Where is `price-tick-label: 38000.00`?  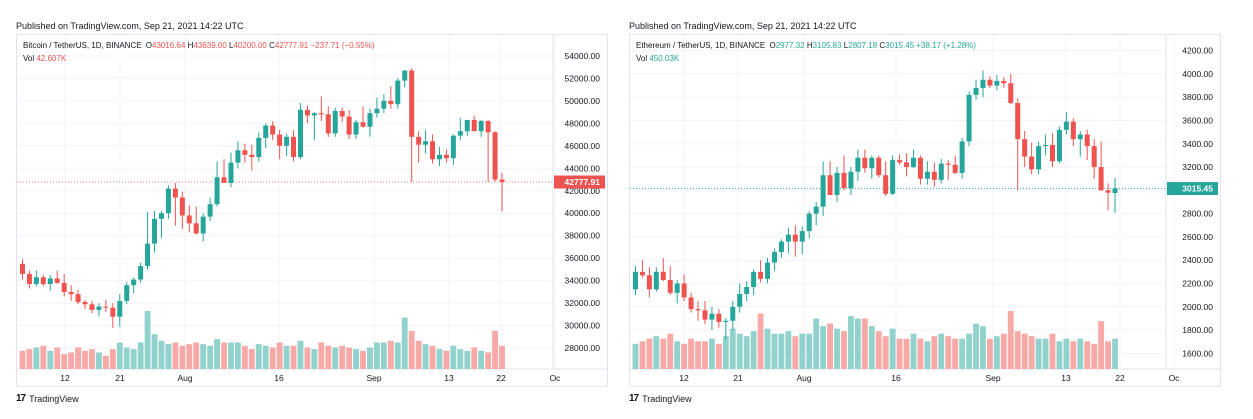
price-tick-label: 38000.00 is located at coordinates (583, 236).